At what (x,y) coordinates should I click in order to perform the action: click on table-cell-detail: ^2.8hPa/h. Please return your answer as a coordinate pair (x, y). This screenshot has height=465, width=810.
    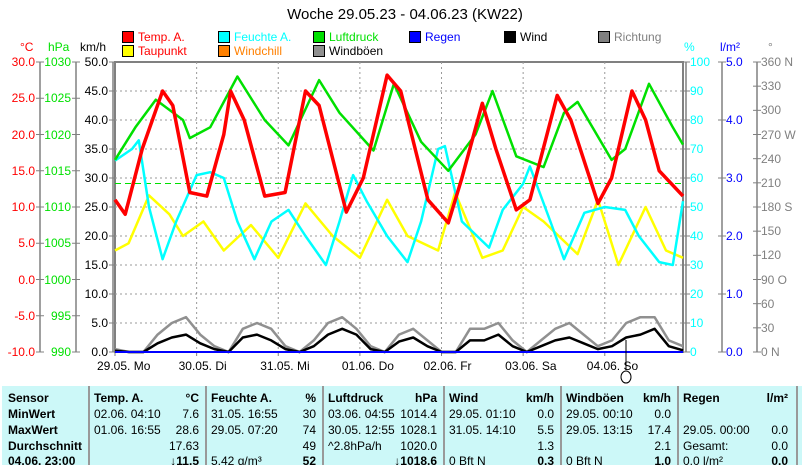
    Looking at the image, I should click on (355, 446).